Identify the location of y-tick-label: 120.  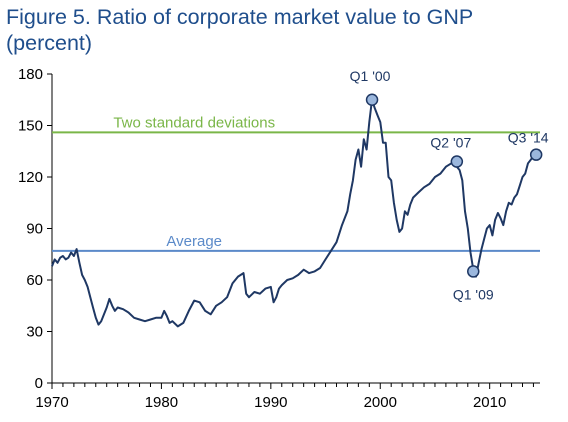
(30, 177).